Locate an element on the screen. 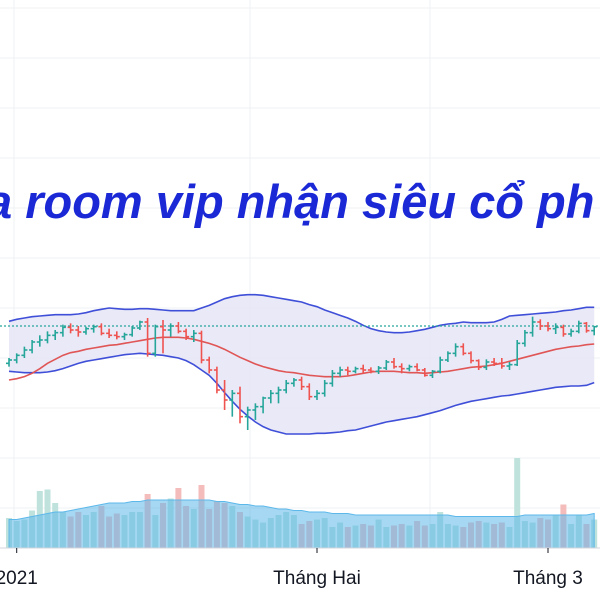 The width and height of the screenshot is (600, 600). volume-pane is located at coordinates (302, 503).